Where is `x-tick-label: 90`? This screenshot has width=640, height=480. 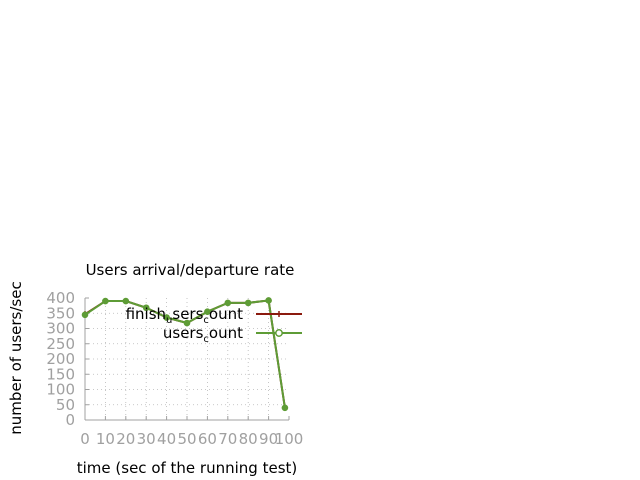 x-tick-label: 90 is located at coordinates (268, 439).